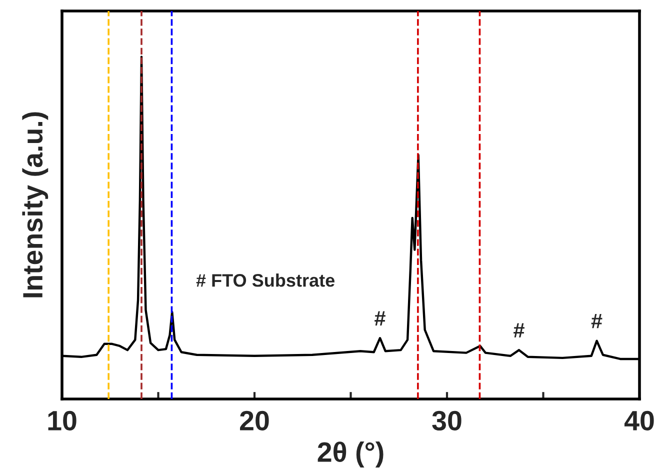 The height and width of the screenshot is (474, 659). Describe the element at coordinates (351, 455) in the screenshot. I see `x-axis-title: 2θ (°)` at that location.